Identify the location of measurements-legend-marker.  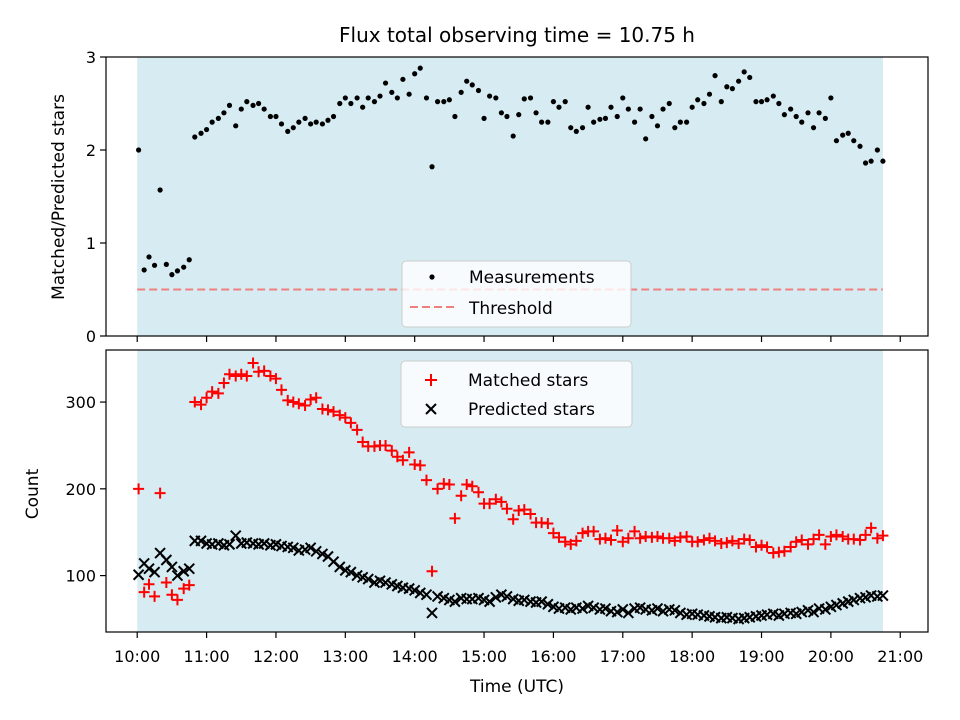
(432, 277).